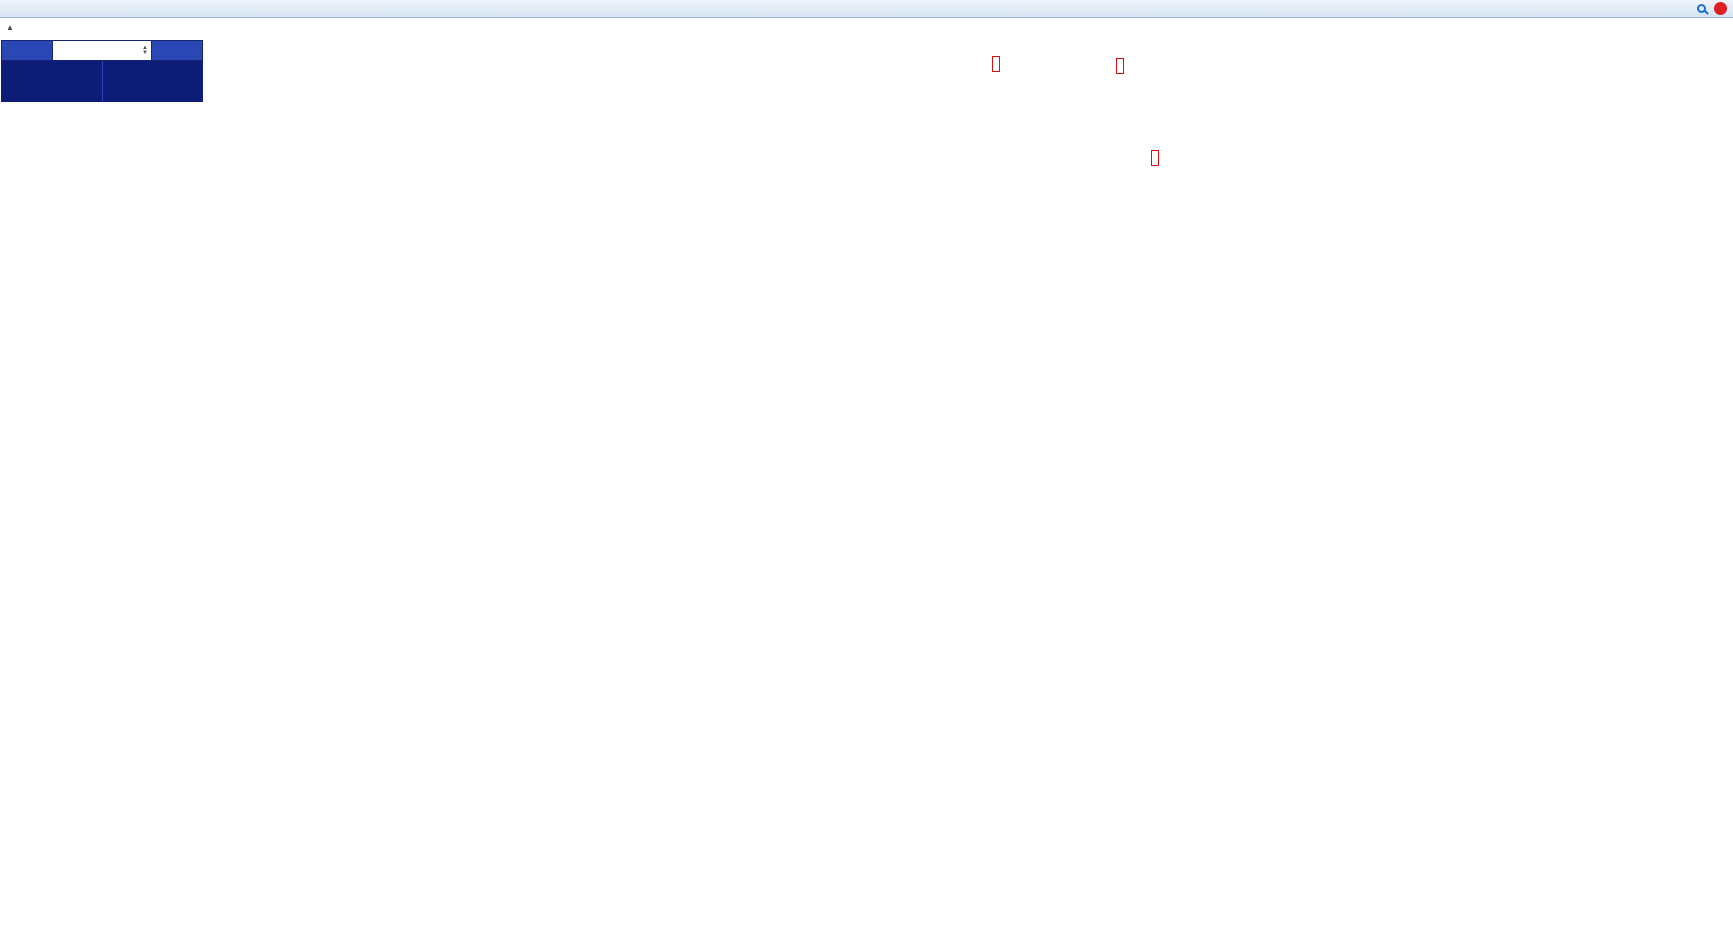  Describe the element at coordinates (15, 27) in the screenshot. I see `symbol-info-line: ▲` at that location.